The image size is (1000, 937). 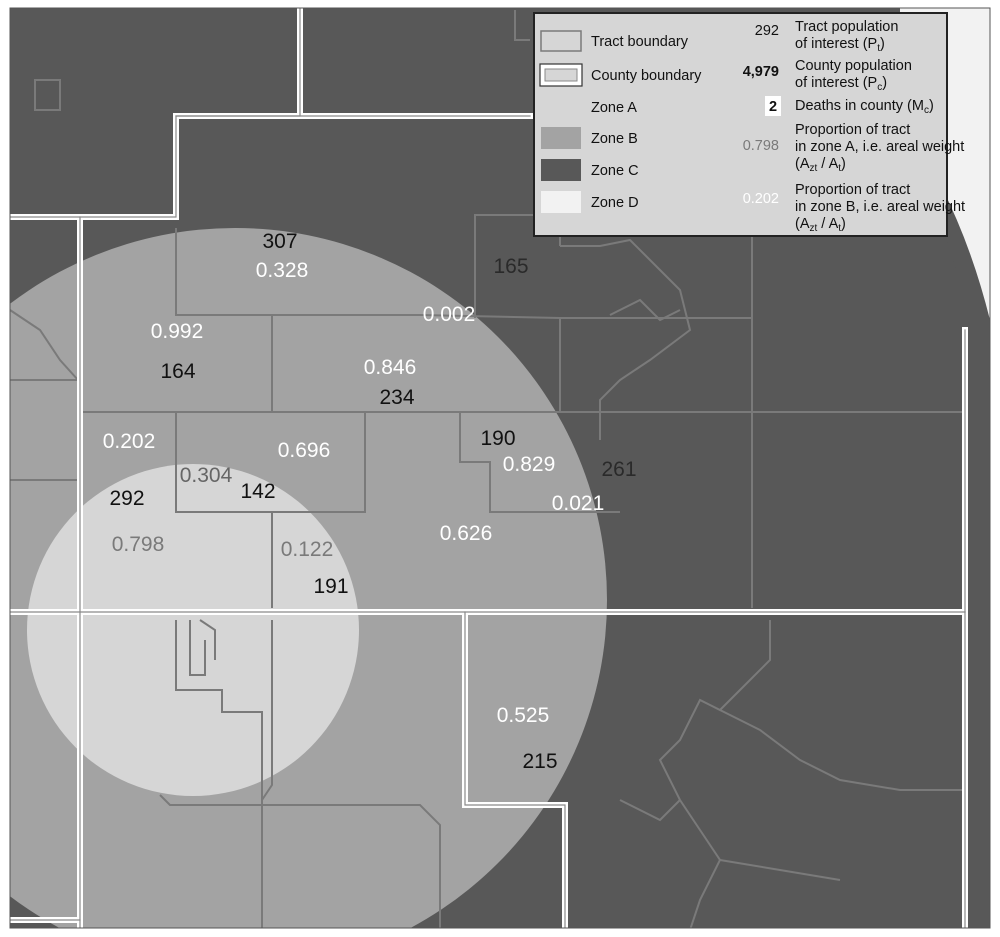 I want to click on legend-label-tract-pop-2: of interest (Pt), so click(x=840, y=45).